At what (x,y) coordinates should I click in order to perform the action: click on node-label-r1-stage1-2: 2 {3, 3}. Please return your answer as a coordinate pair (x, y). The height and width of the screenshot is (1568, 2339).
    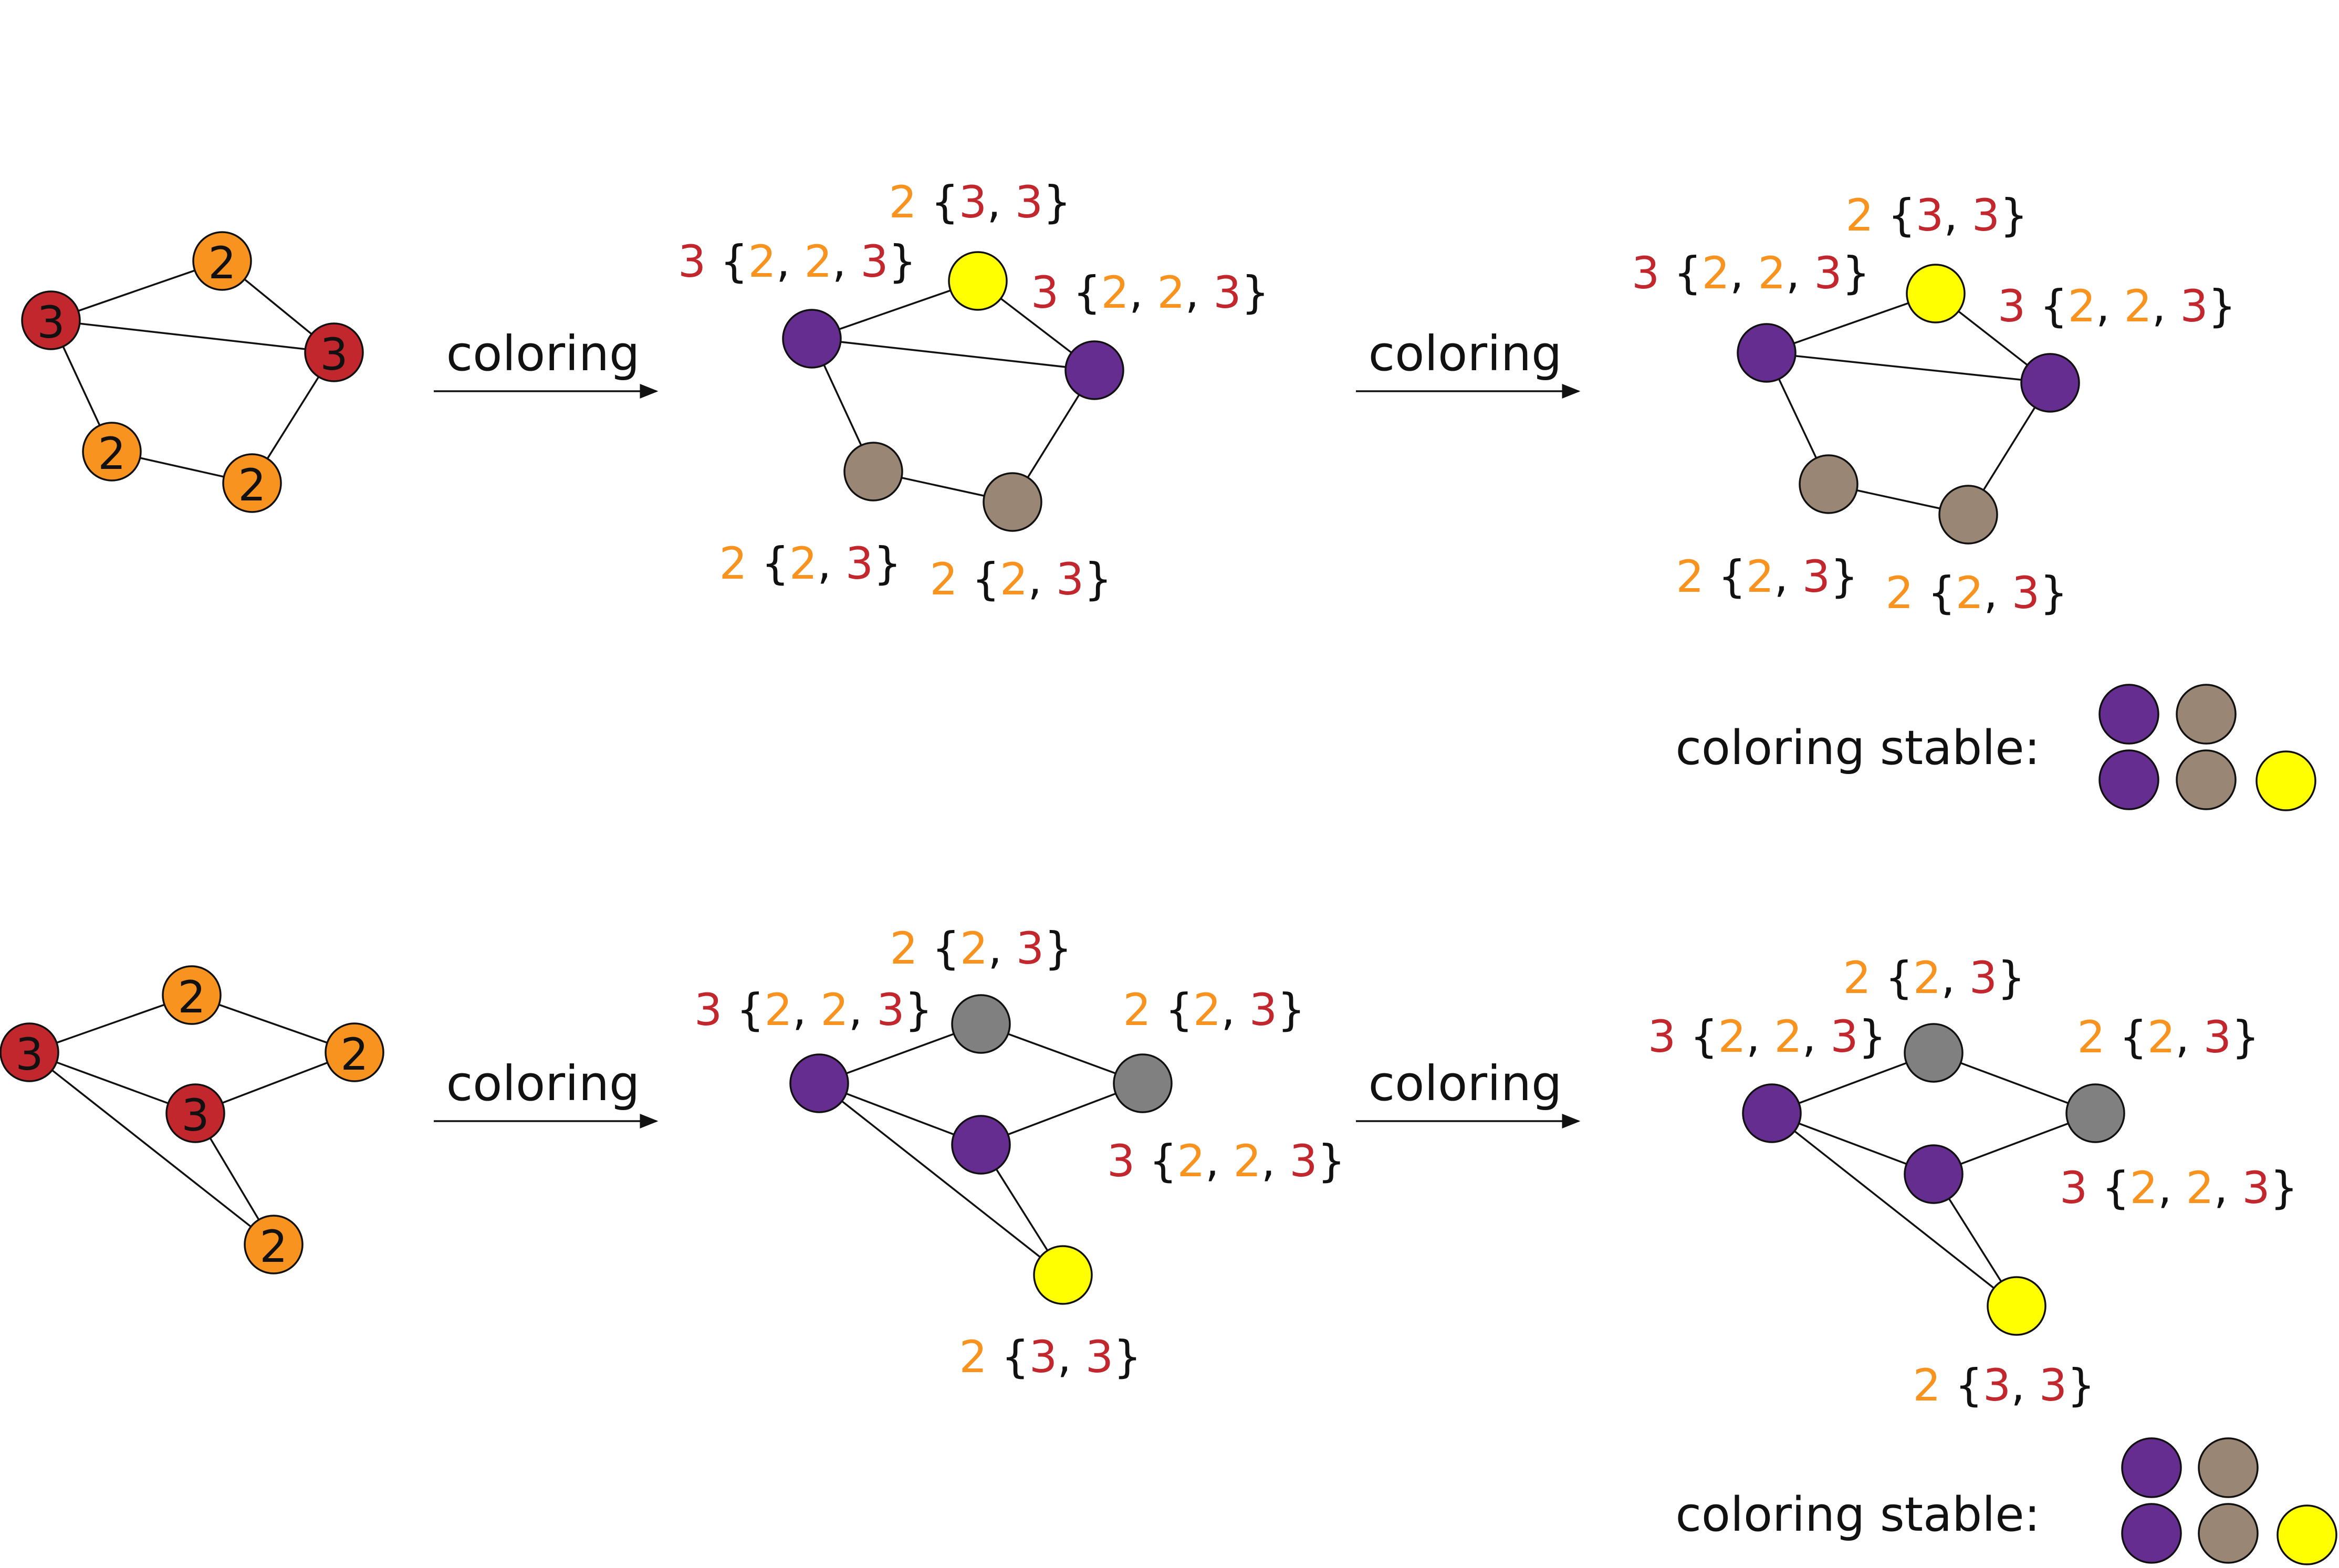
    Looking at the image, I should click on (980, 202).